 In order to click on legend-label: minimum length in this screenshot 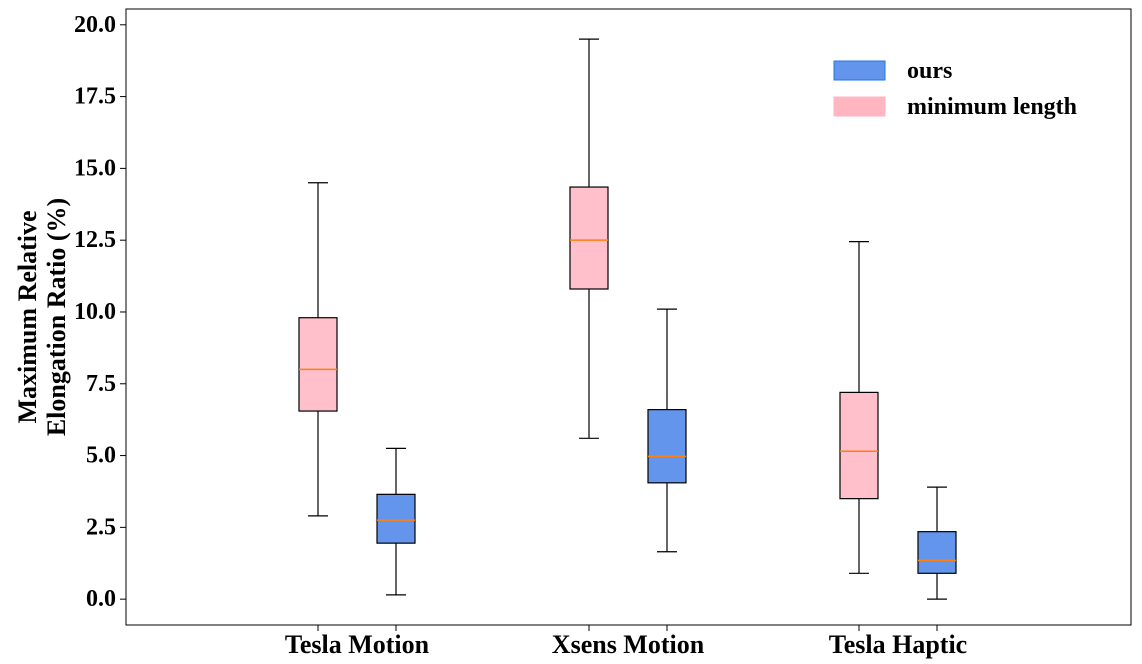, I will do `click(992, 107)`.